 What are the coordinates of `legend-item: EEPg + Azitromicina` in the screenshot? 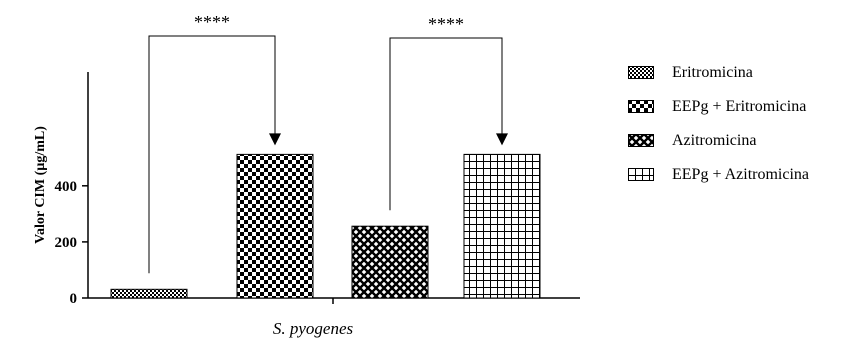 It's located at (745, 176).